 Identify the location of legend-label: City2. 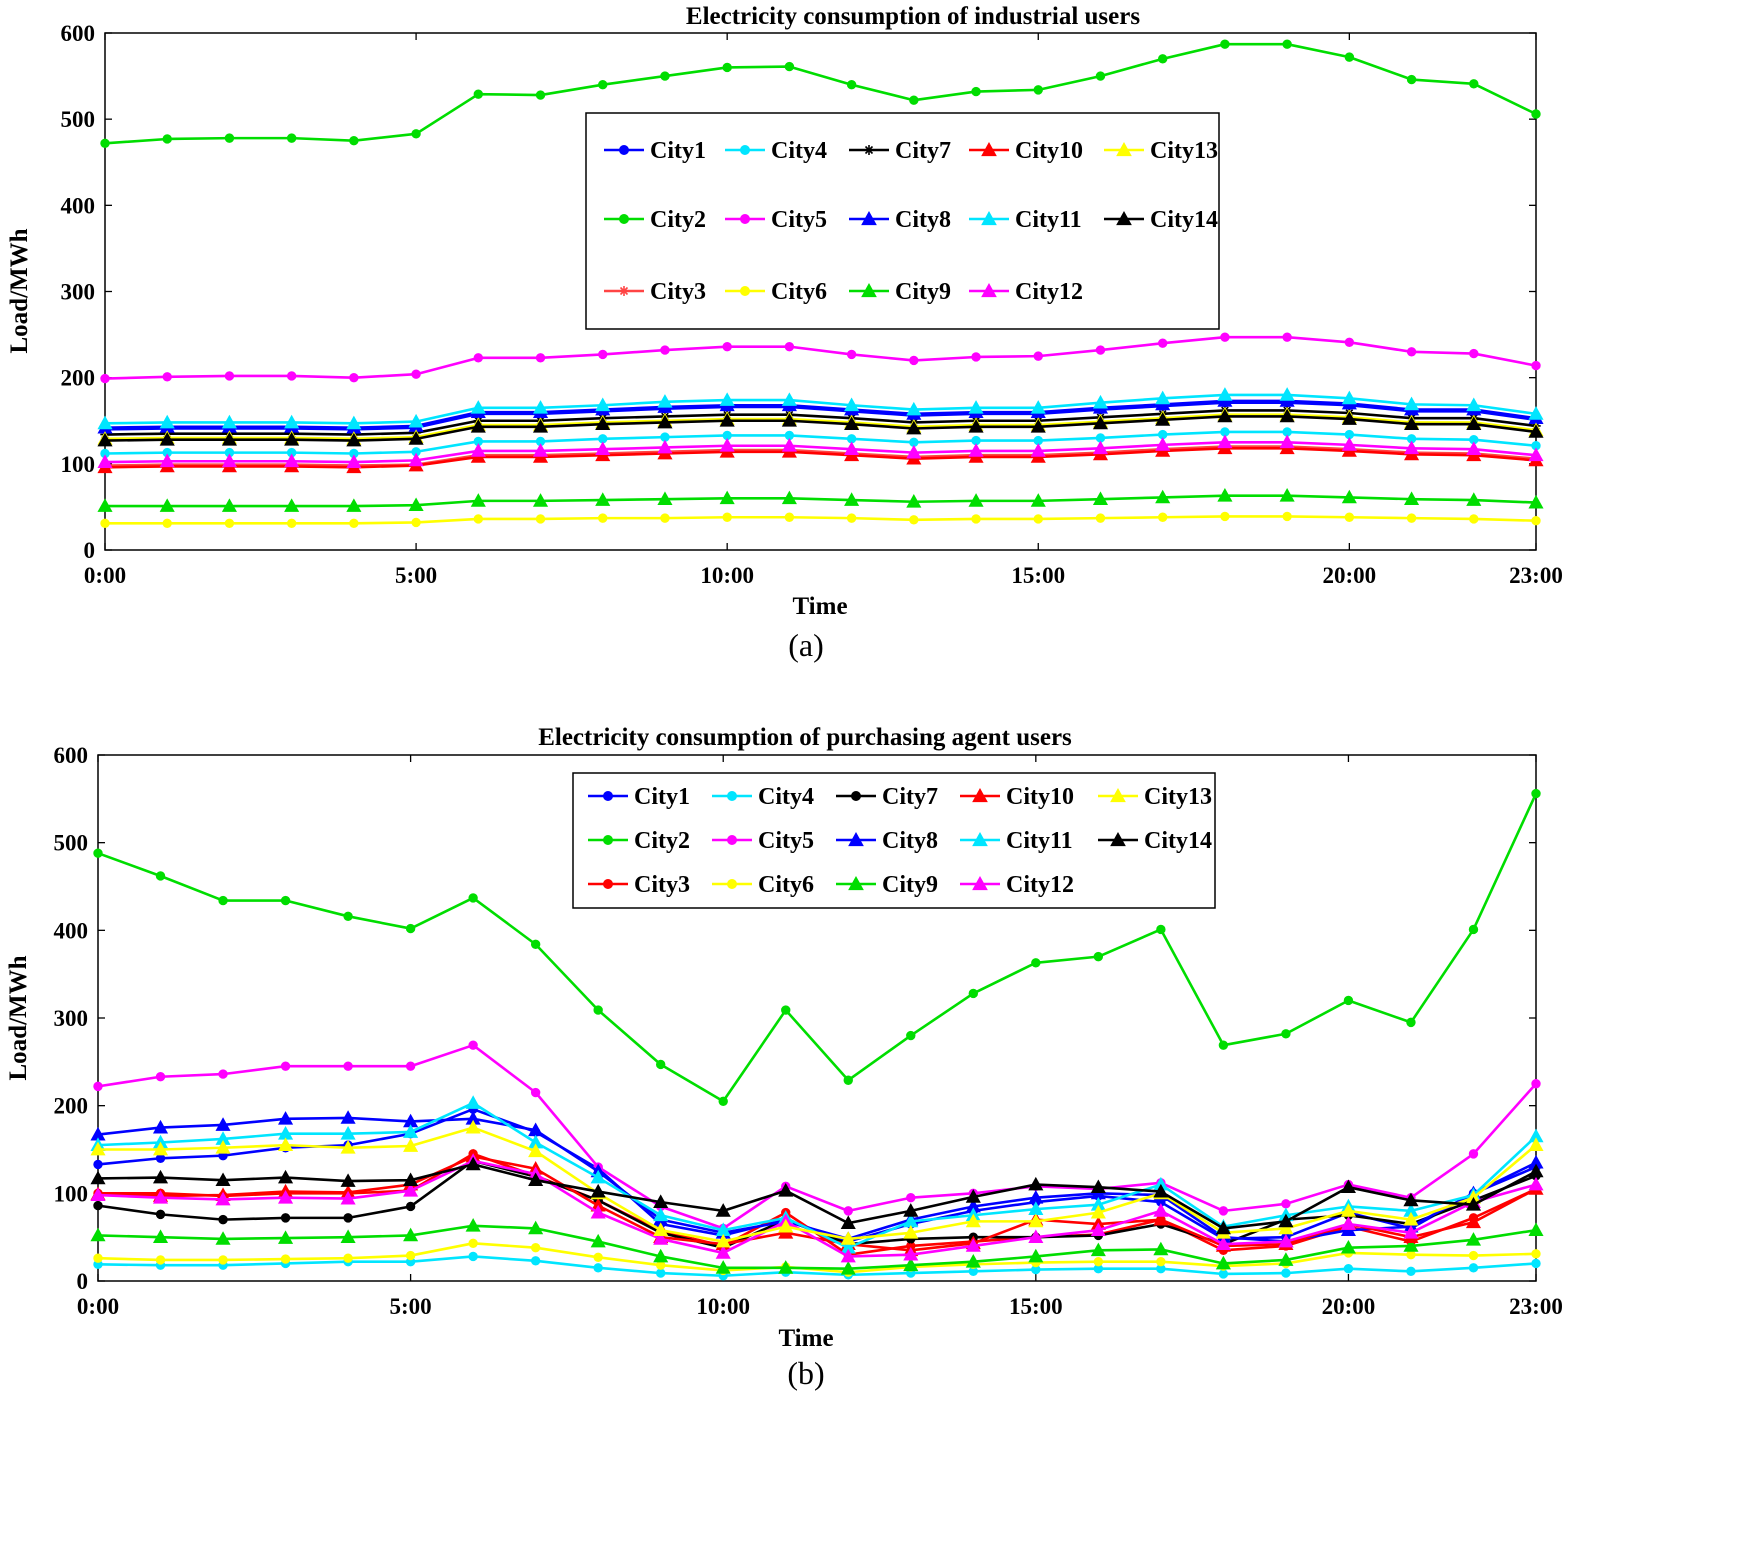
(662, 841).